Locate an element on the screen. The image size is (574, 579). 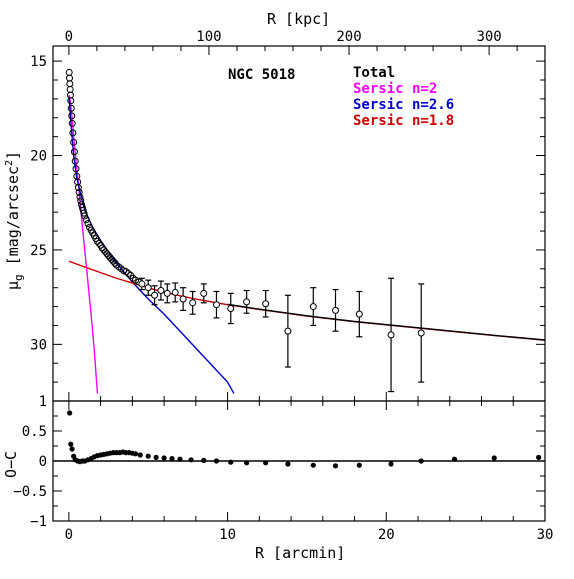
residual-y-tick-label: −0.5 is located at coordinates (30, 492).